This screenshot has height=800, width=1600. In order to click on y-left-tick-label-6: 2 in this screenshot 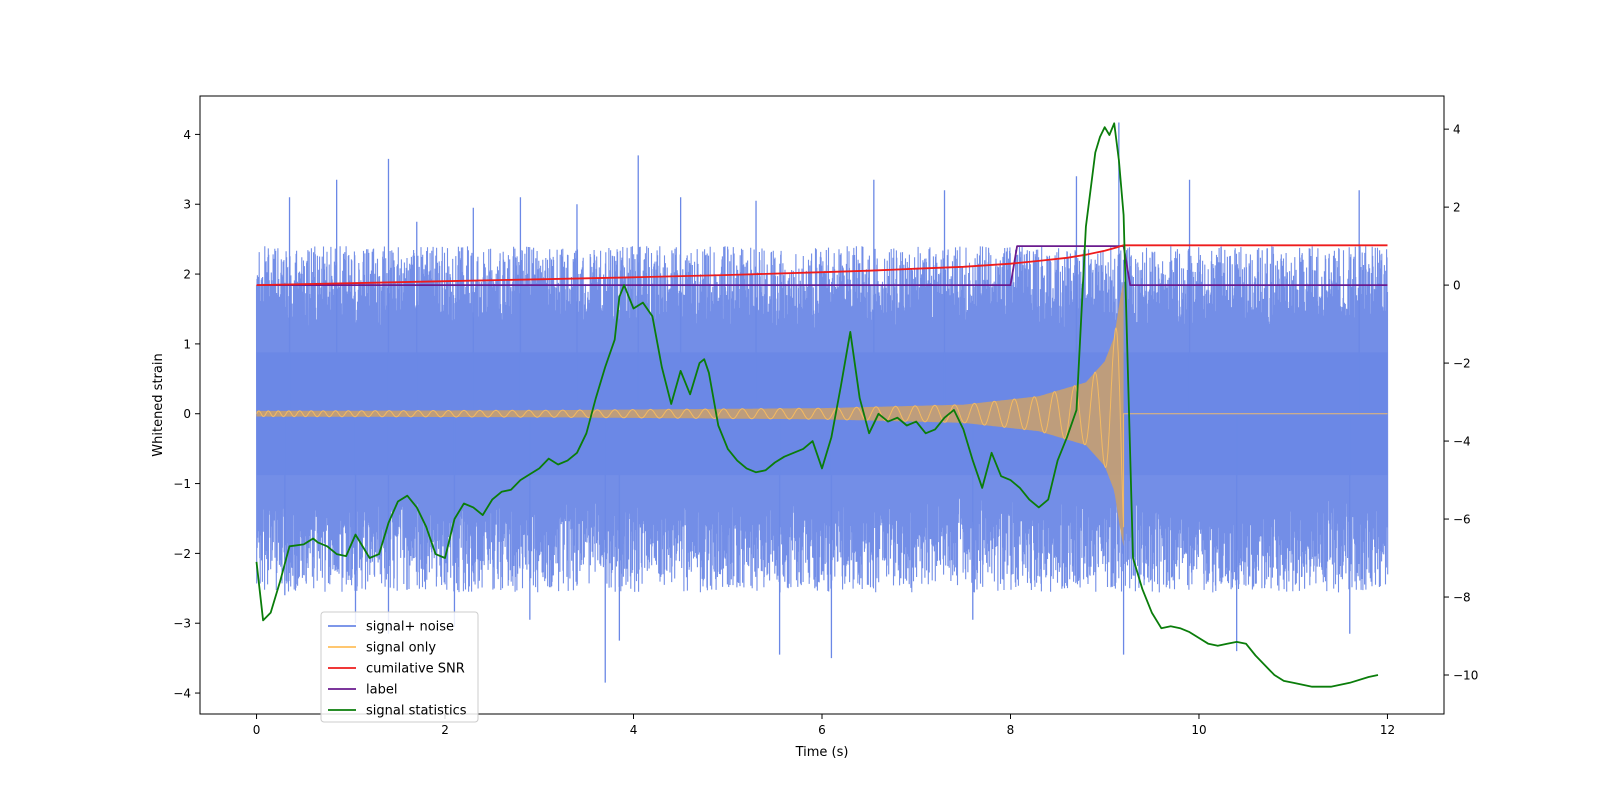, I will do `click(187, 275)`.